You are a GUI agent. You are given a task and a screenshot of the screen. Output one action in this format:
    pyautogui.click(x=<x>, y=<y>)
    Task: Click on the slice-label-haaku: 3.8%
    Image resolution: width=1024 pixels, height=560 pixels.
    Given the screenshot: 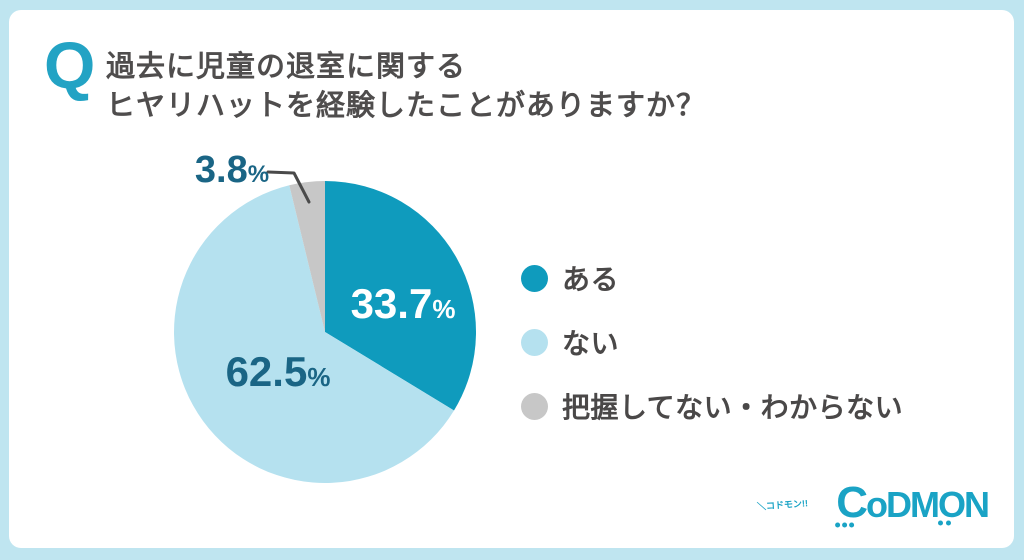 What is the action you would take?
    pyautogui.click(x=232, y=170)
    